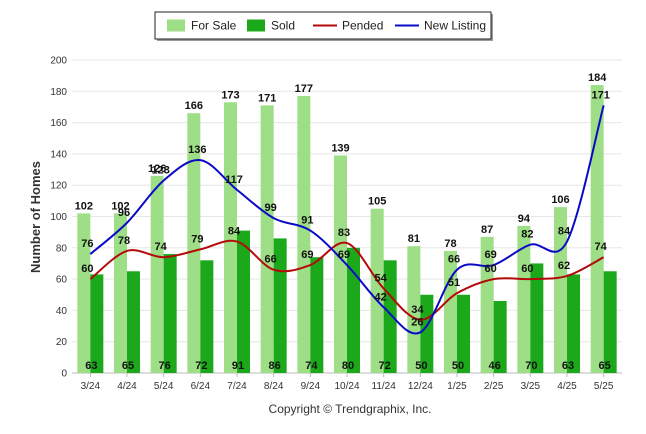  I want to click on new-listing-value-label: 66, so click(454, 260).